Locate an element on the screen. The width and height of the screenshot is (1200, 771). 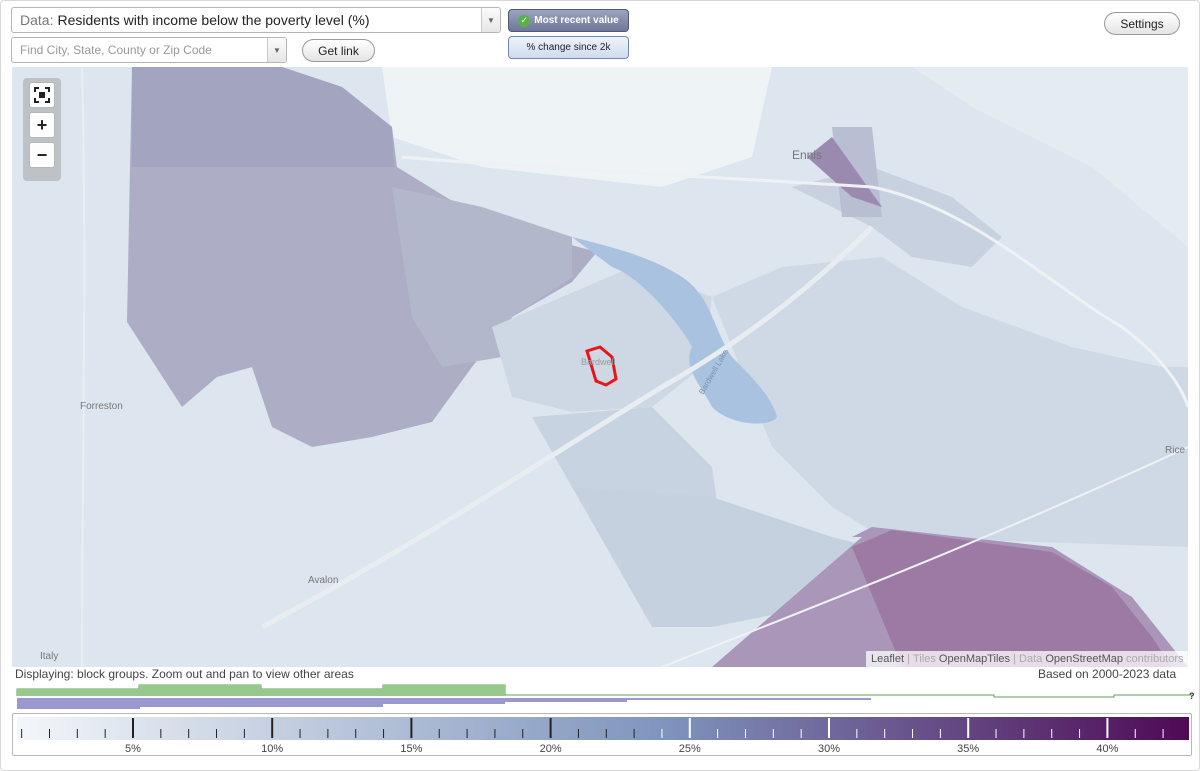
attribution-leaflet-link: Leaflet is located at coordinates (888, 659).